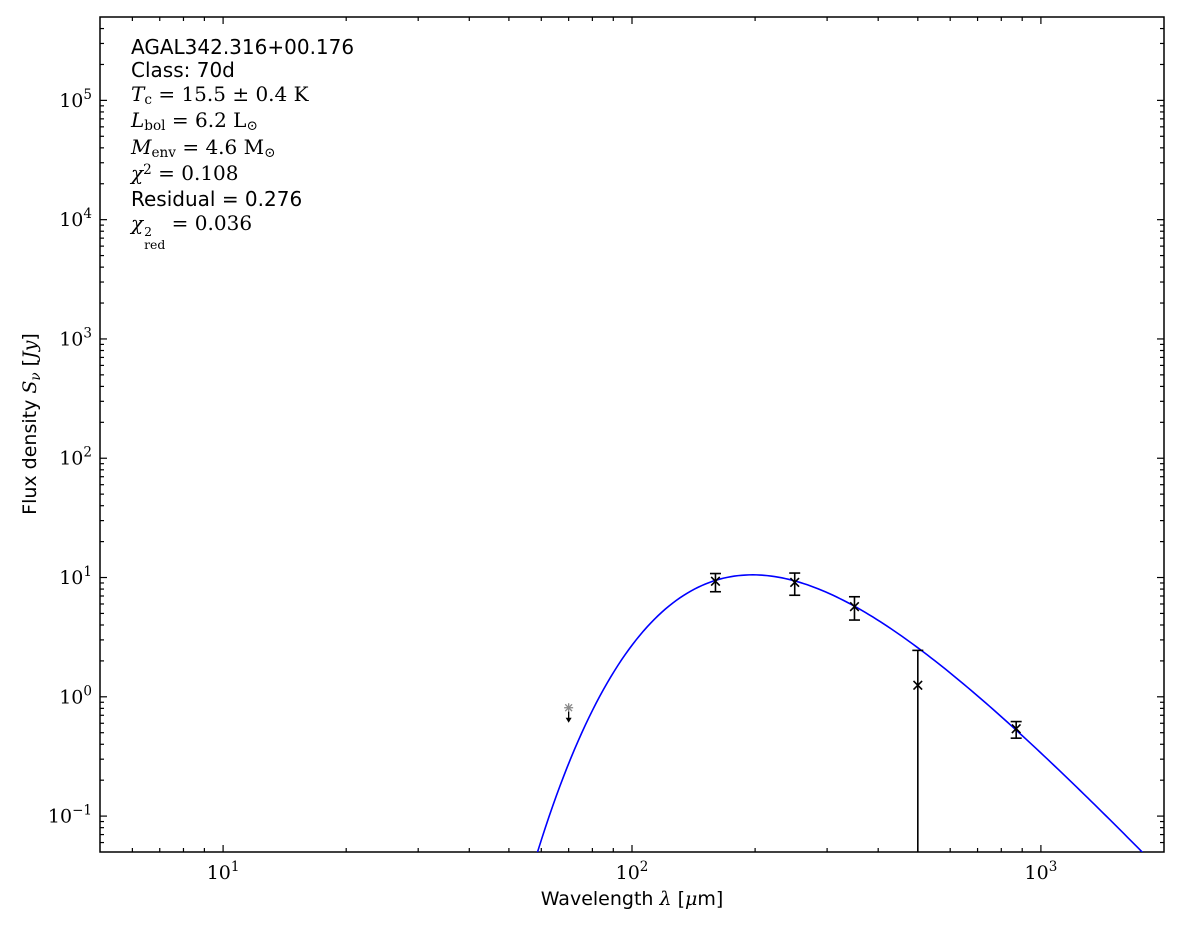 Image resolution: width=1200 pixels, height=933 pixels. Describe the element at coordinates (220, 95) in the screenshot. I see `dust-temperature: Tc = 15.5 ± 0.4 K` at that location.